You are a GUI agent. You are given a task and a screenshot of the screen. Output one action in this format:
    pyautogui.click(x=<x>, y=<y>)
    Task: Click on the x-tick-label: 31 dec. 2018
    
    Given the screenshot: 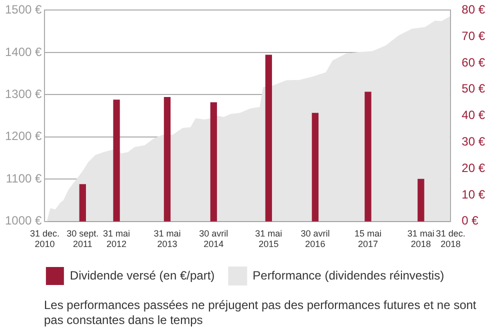 What is the action you would take?
    pyautogui.click(x=451, y=239)
    